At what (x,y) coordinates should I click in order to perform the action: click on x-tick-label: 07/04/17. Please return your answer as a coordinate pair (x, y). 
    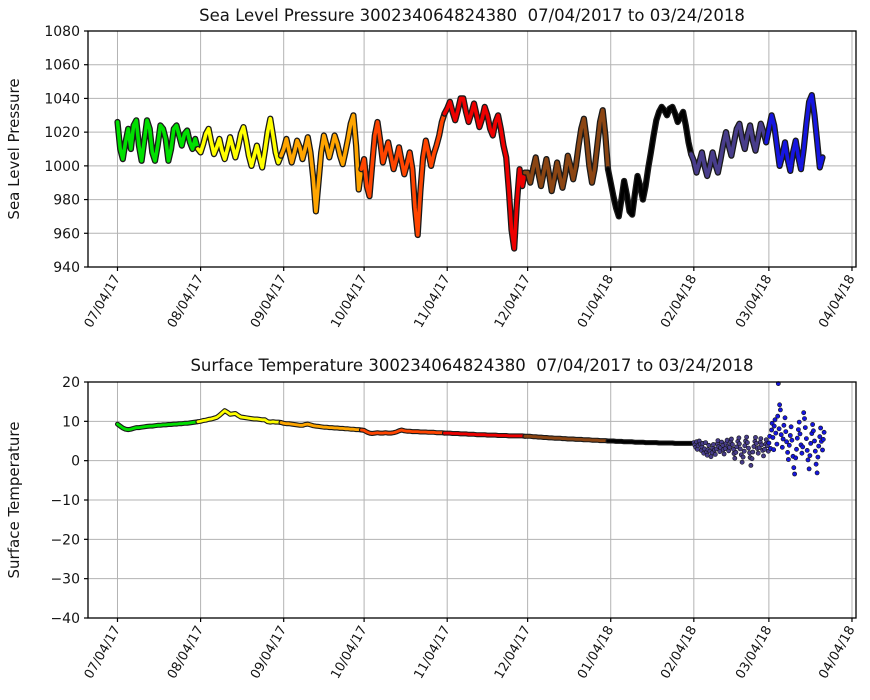
    Looking at the image, I should click on (103, 653).